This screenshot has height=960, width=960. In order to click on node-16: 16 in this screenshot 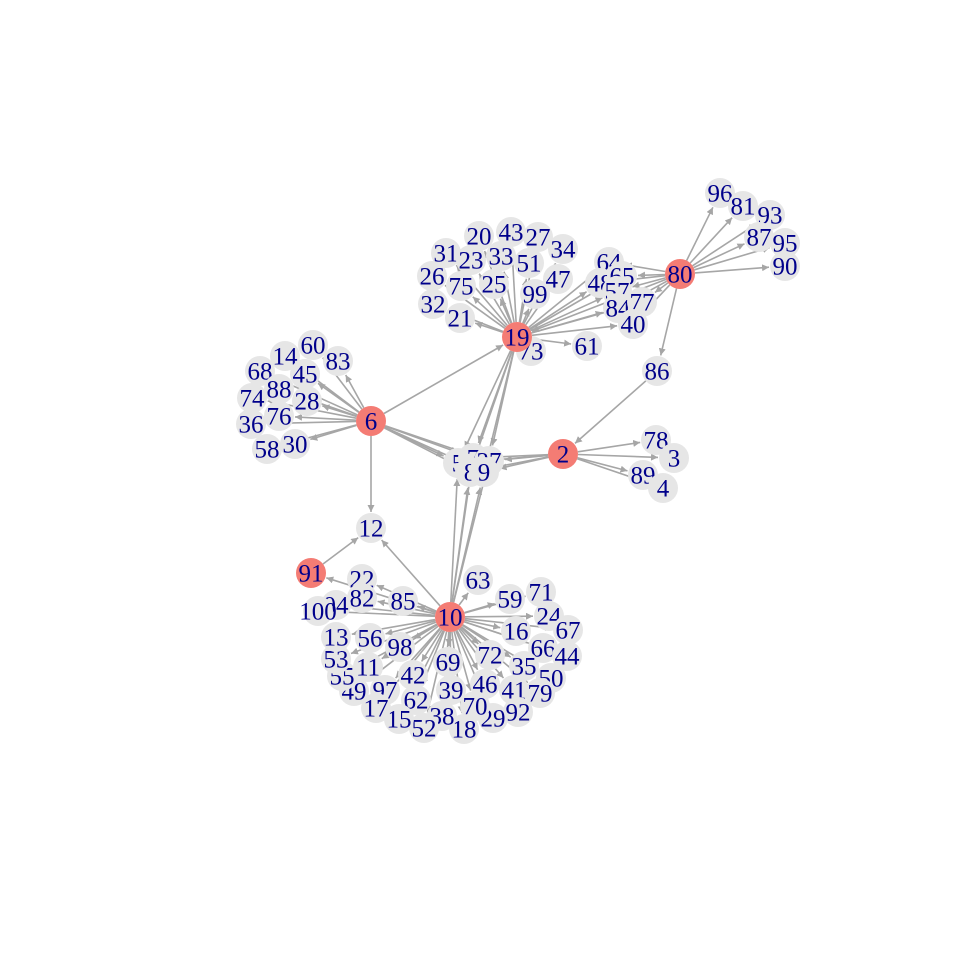, I will do `click(516, 631)`.